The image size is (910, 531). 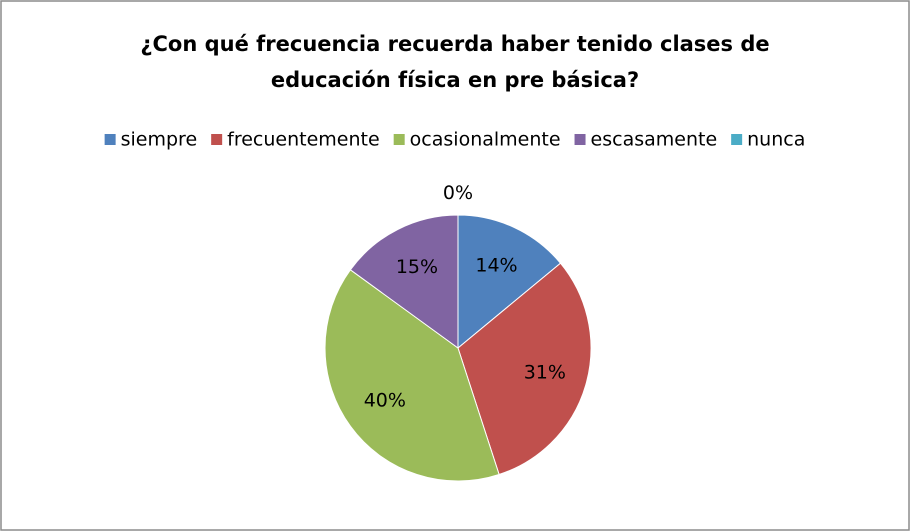 What do you see at coordinates (385, 401) in the screenshot?
I see `data-label: 40%` at bounding box center [385, 401].